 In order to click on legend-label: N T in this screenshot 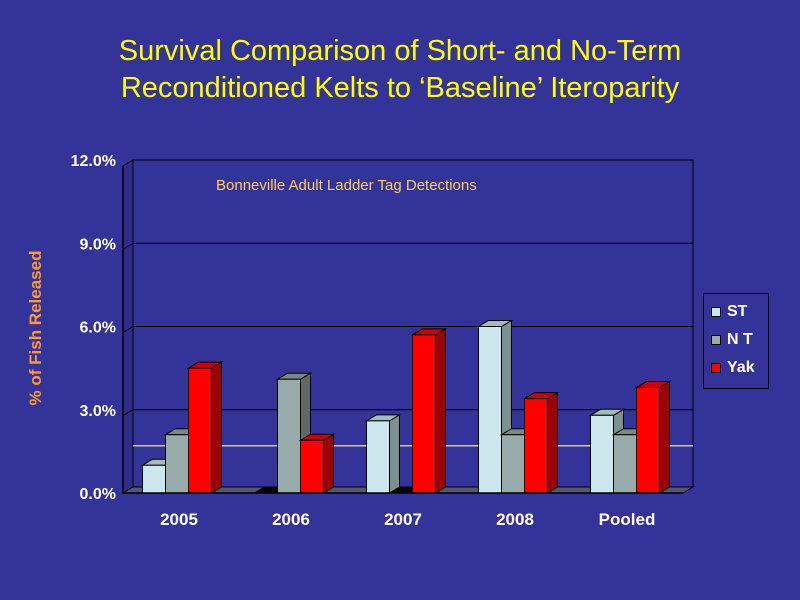, I will do `click(740, 339)`.